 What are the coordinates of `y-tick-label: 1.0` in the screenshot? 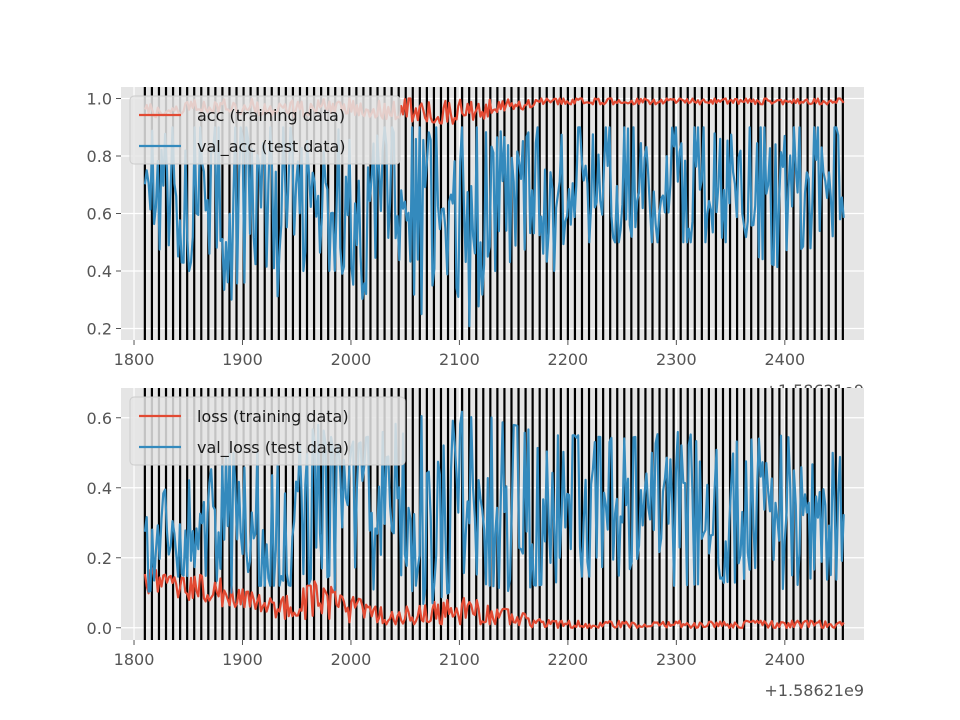 It's located at (99, 99).